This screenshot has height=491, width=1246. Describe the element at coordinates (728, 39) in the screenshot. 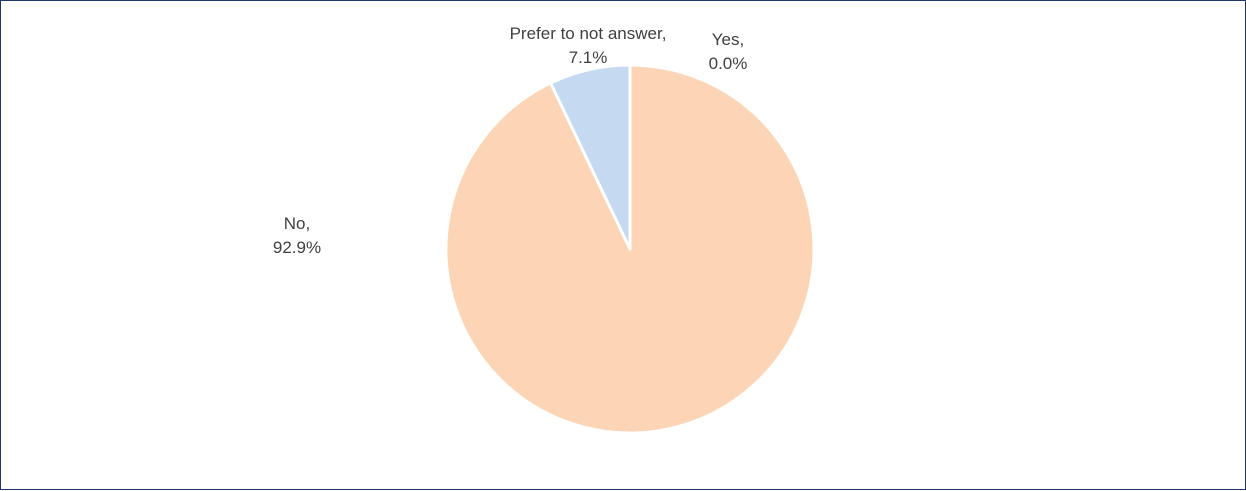

I see `data-label-category: Yes,` at that location.